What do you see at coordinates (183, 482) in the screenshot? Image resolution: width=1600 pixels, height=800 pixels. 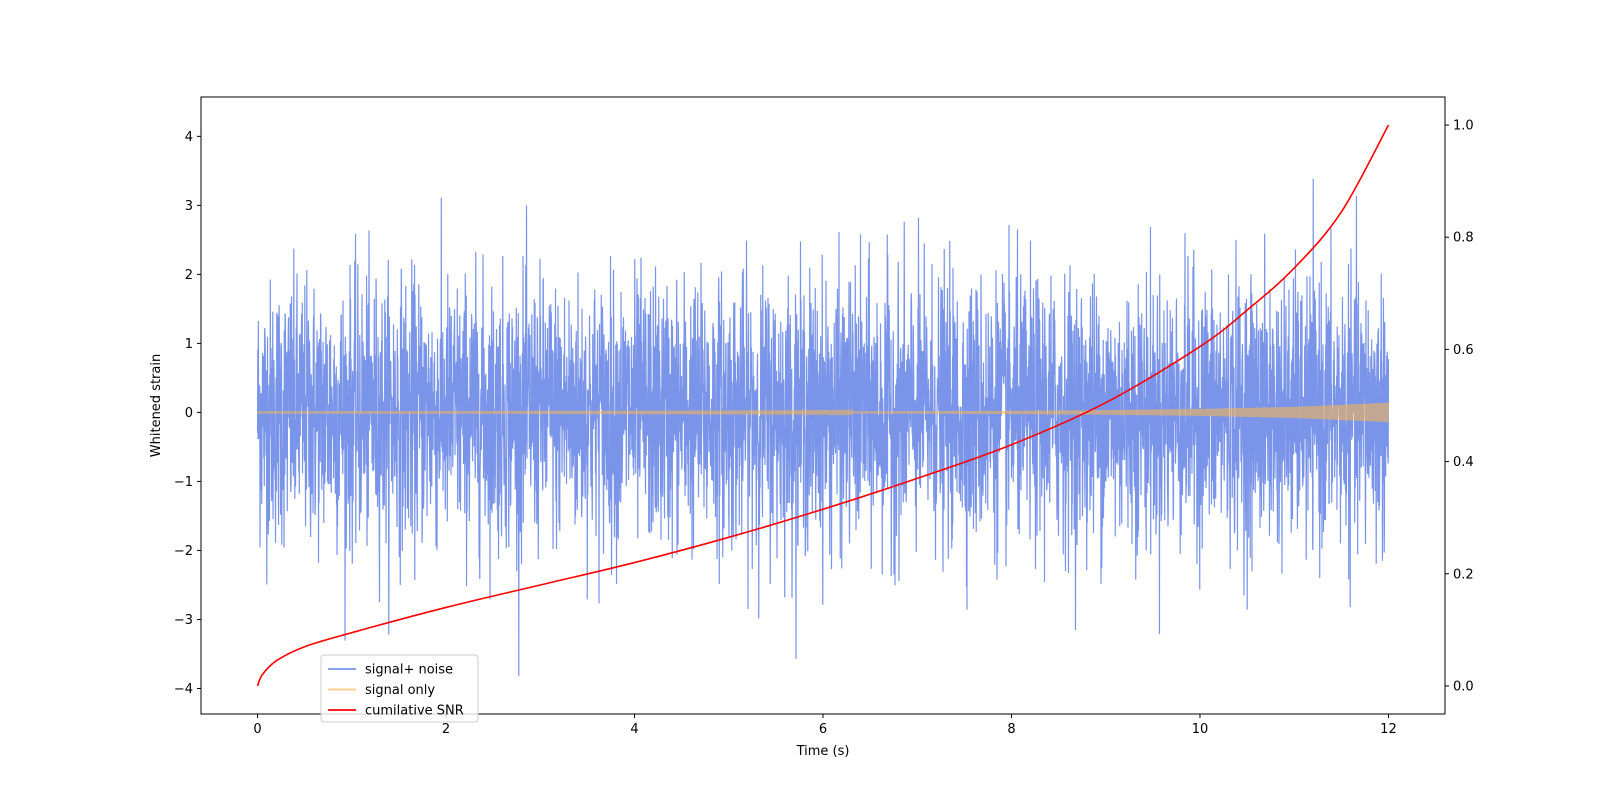 I see `y-tick-label: −1` at bounding box center [183, 482].